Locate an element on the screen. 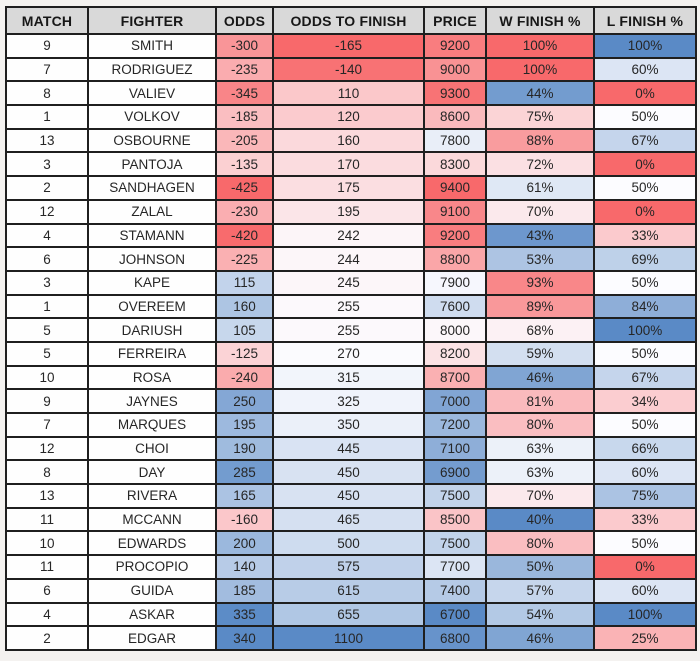  cell-l-finish-pct: 69% is located at coordinates (645, 259).